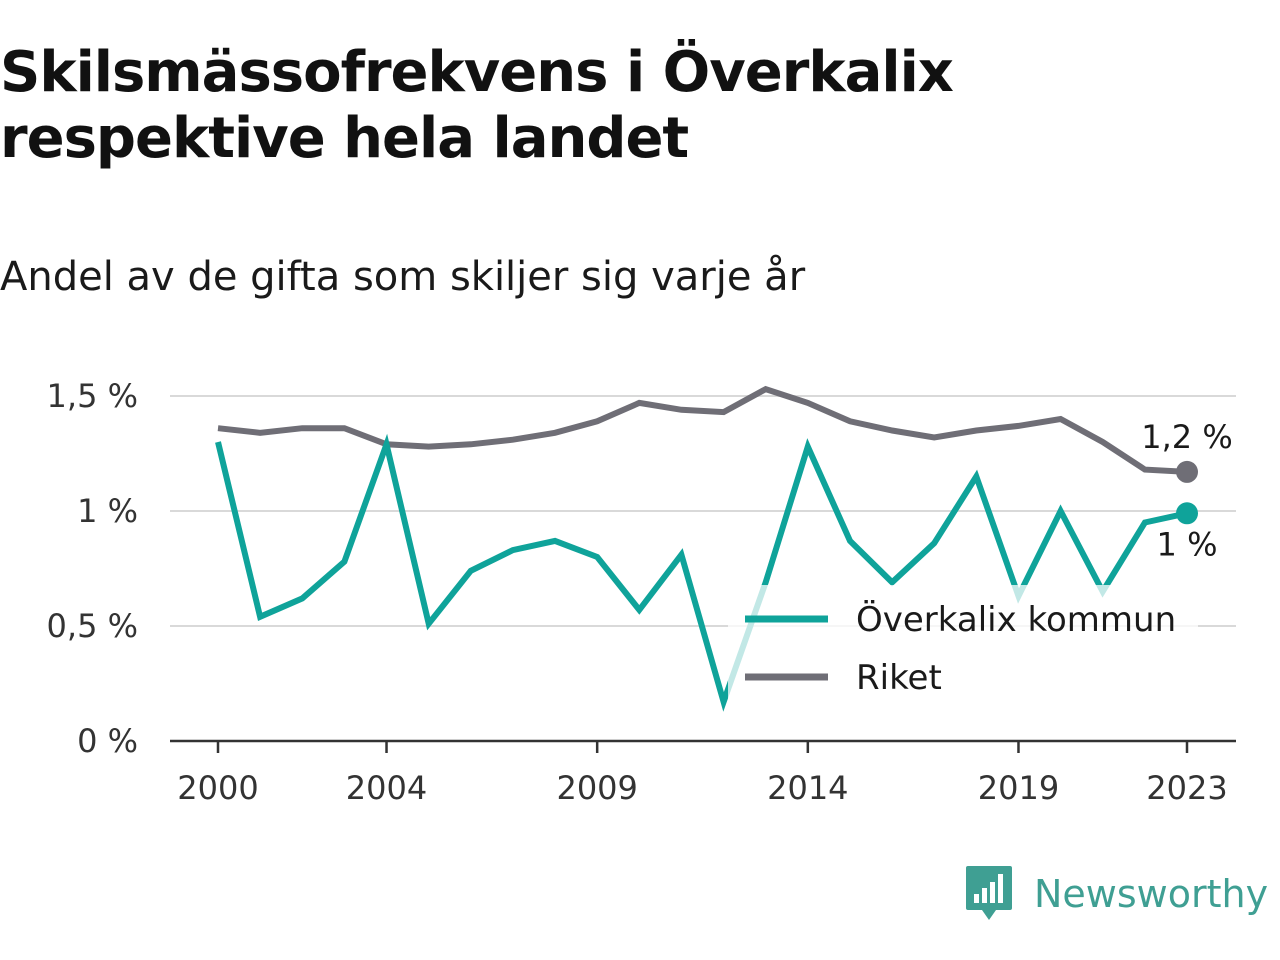 The height and width of the screenshot is (960, 1280). I want to click on x-tick-label: 2023, so click(1186, 788).